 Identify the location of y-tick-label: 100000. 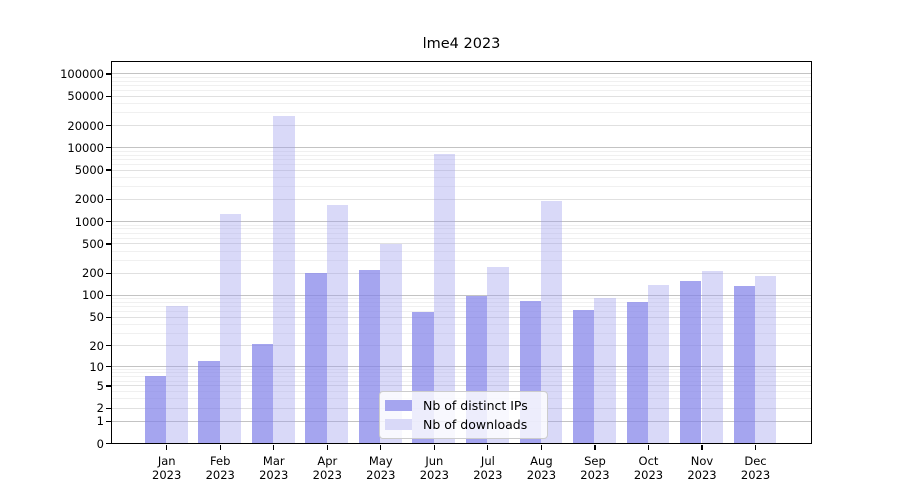
(82, 73).